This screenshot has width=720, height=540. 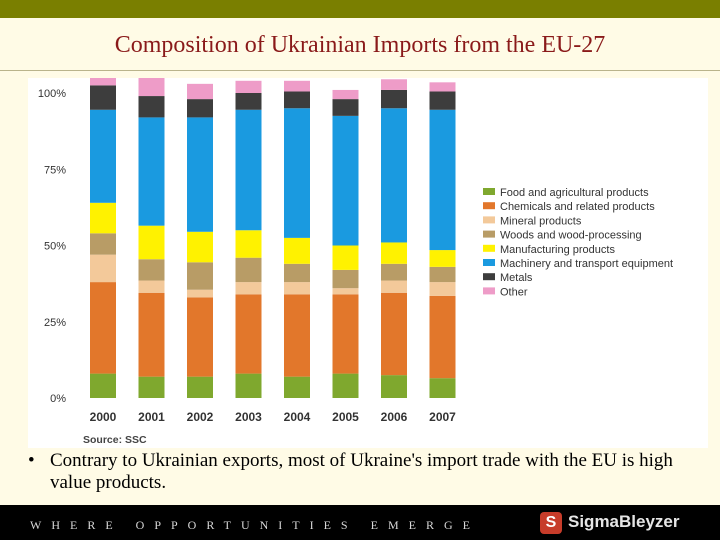 I want to click on legend-label: Metals, so click(x=516, y=278).